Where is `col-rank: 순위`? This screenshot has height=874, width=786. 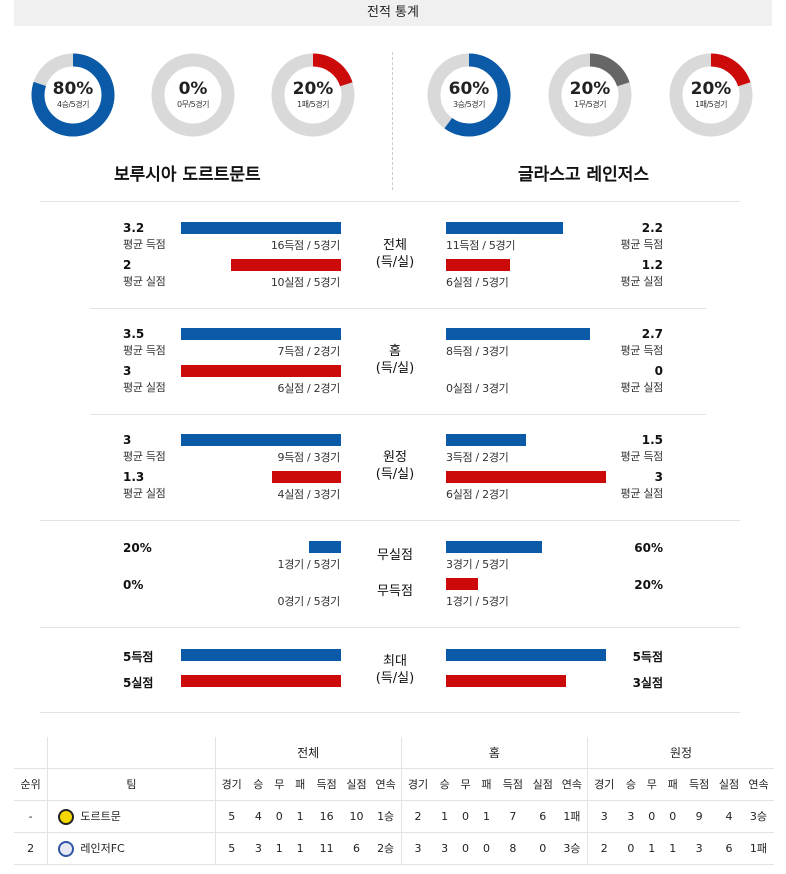 col-rank: 순위 is located at coordinates (31, 784).